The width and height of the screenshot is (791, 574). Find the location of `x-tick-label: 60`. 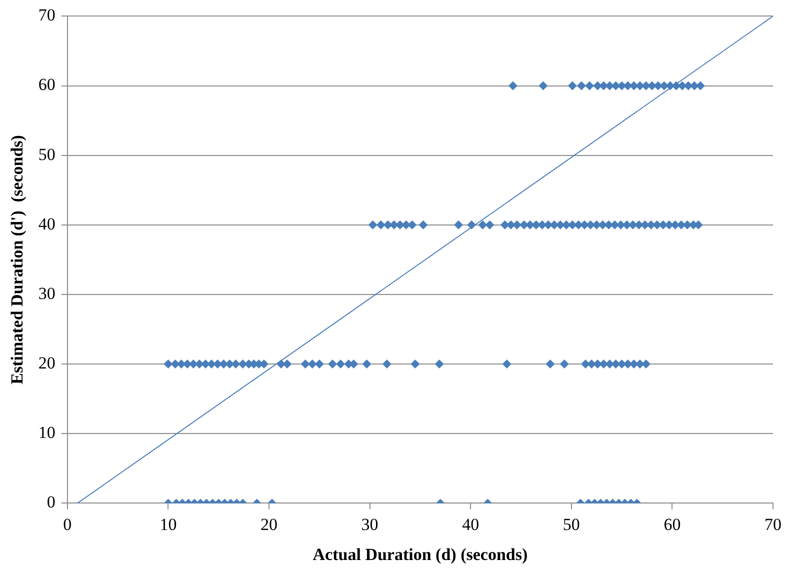

x-tick-label: 60 is located at coordinates (672, 524).